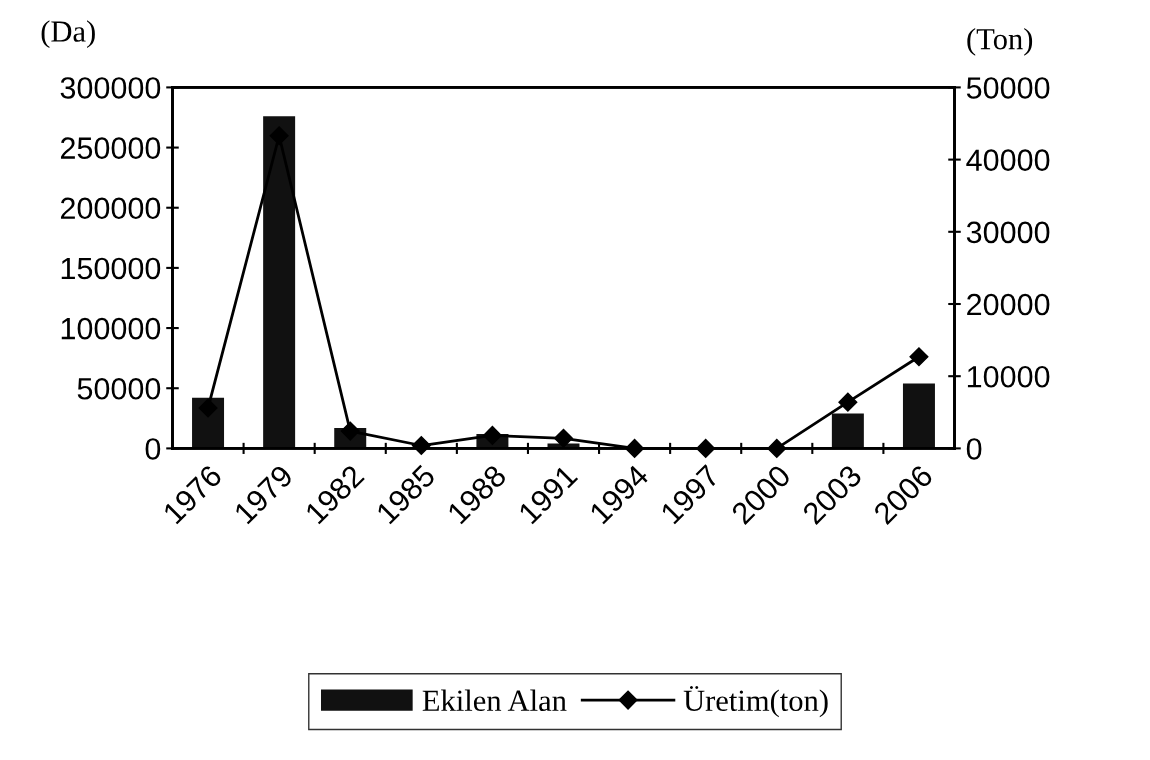  Describe the element at coordinates (111, 268) in the screenshot. I see `y-tick-label: 150000` at that location.